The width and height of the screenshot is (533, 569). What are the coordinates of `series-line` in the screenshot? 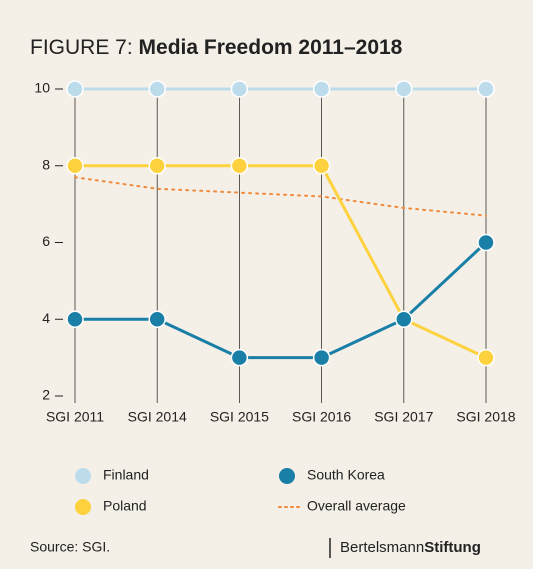 It's located at (280, 196).